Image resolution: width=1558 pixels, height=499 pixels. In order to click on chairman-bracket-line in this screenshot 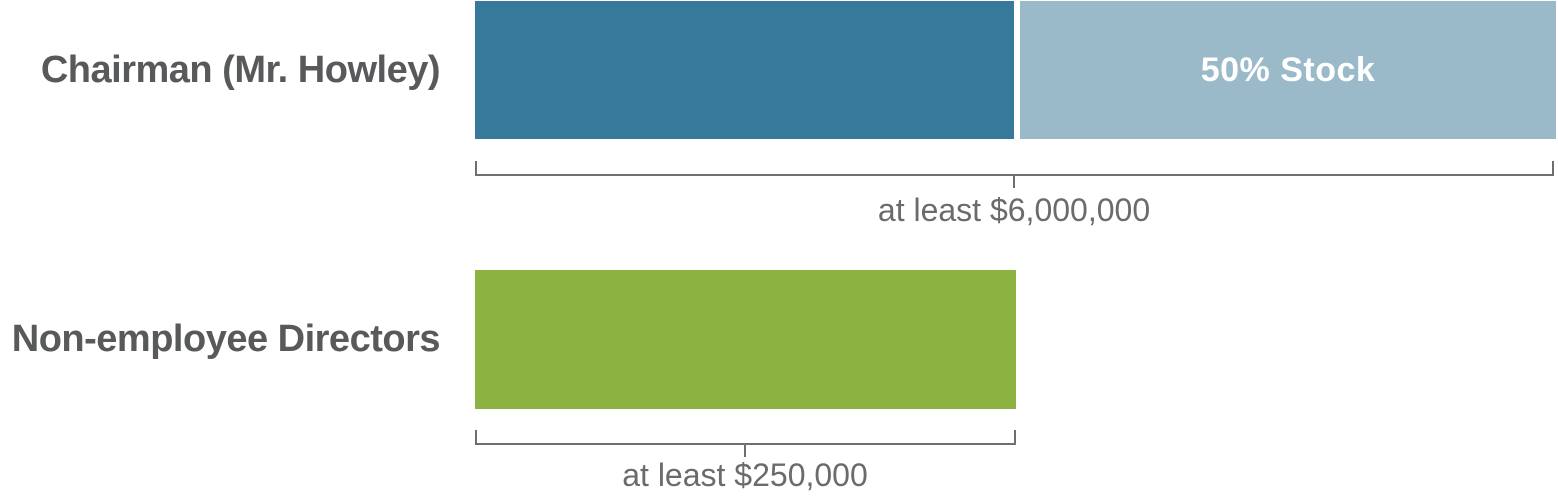, I will do `click(1014, 175)`.